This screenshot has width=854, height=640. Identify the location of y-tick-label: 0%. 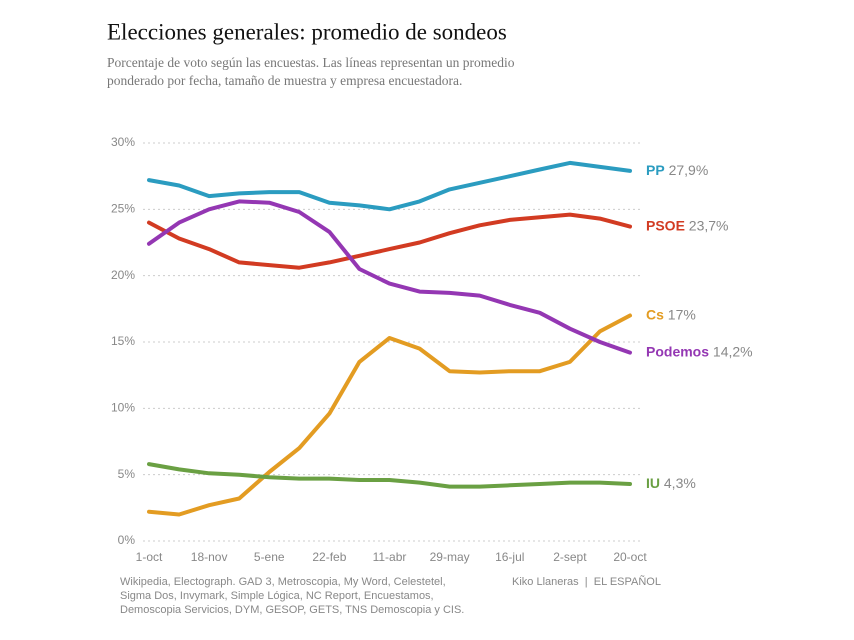
(127, 540).